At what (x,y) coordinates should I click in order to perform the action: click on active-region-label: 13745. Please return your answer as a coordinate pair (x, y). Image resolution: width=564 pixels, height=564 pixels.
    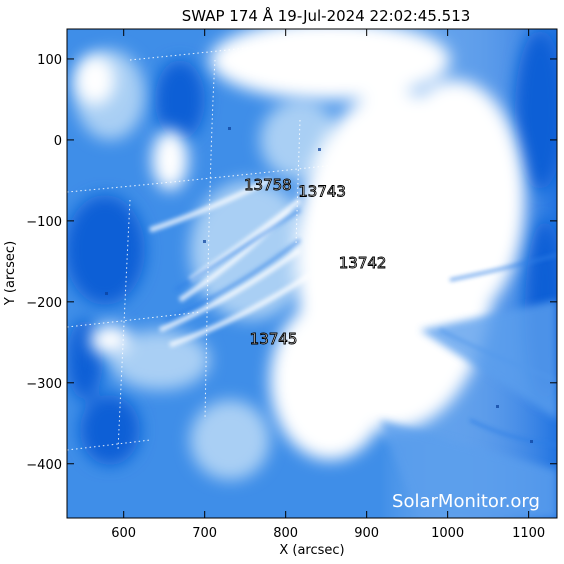
    Looking at the image, I should click on (274, 339).